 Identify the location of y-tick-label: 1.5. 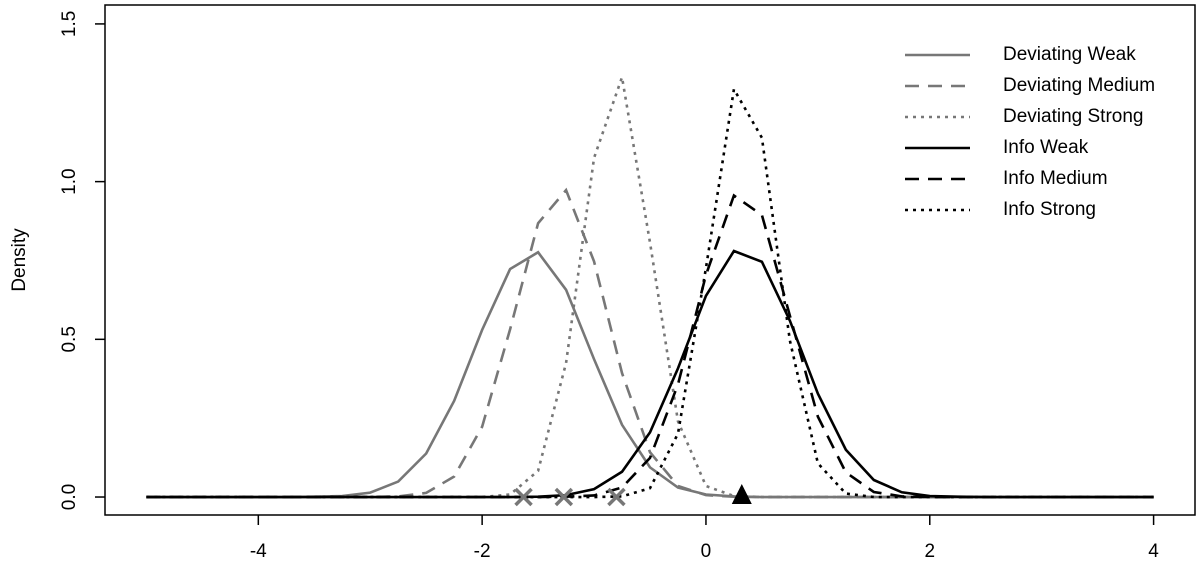
(69, 24).